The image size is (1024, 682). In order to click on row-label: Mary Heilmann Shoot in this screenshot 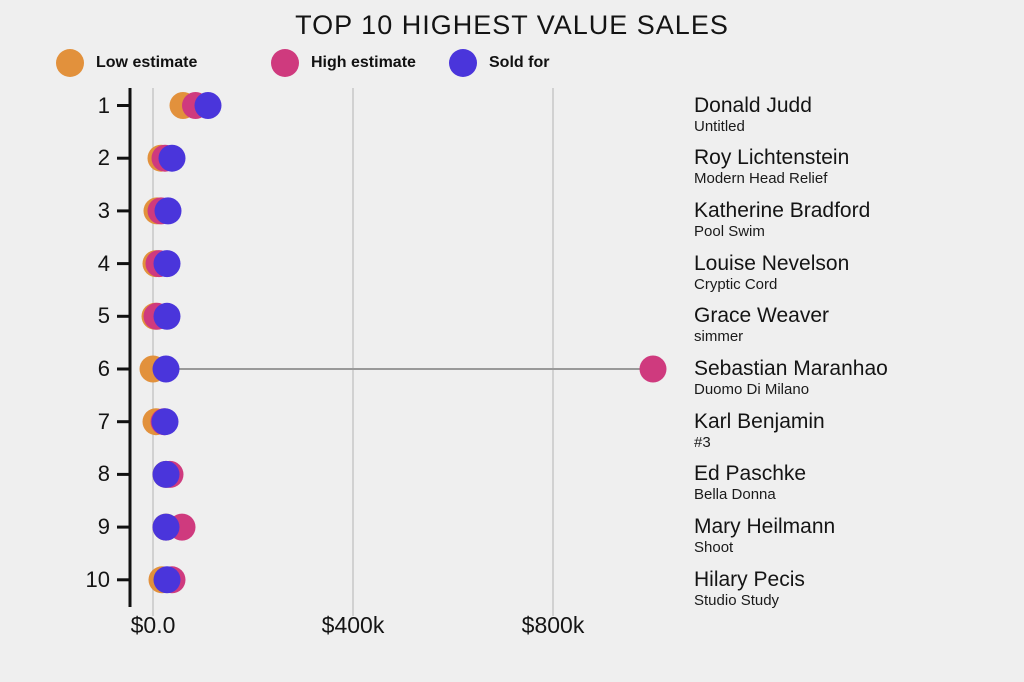, I will do `click(854, 536)`.